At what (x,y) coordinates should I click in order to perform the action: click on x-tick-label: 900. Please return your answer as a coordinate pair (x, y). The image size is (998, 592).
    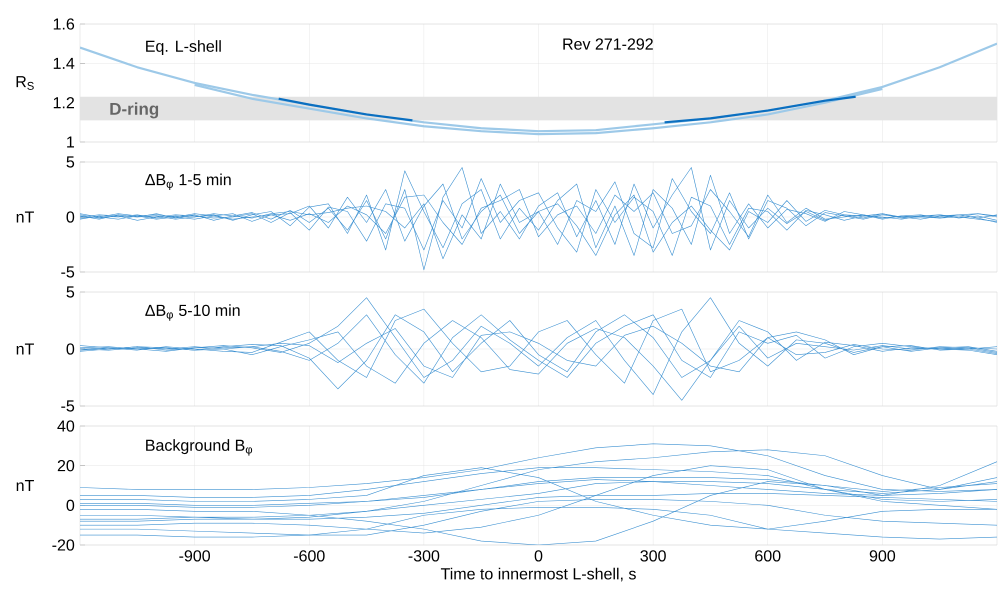
    Looking at the image, I should click on (883, 556).